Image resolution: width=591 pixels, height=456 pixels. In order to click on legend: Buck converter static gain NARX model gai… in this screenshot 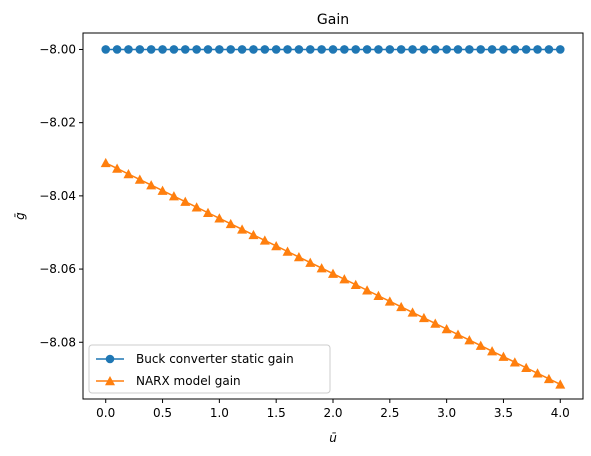, I will do `click(209, 369)`.